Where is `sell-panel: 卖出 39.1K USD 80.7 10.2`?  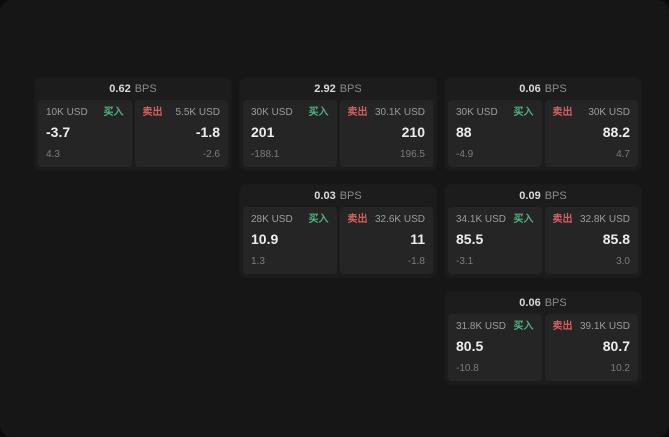 sell-panel: 卖出 39.1K USD 80.7 10.2 is located at coordinates (591, 347).